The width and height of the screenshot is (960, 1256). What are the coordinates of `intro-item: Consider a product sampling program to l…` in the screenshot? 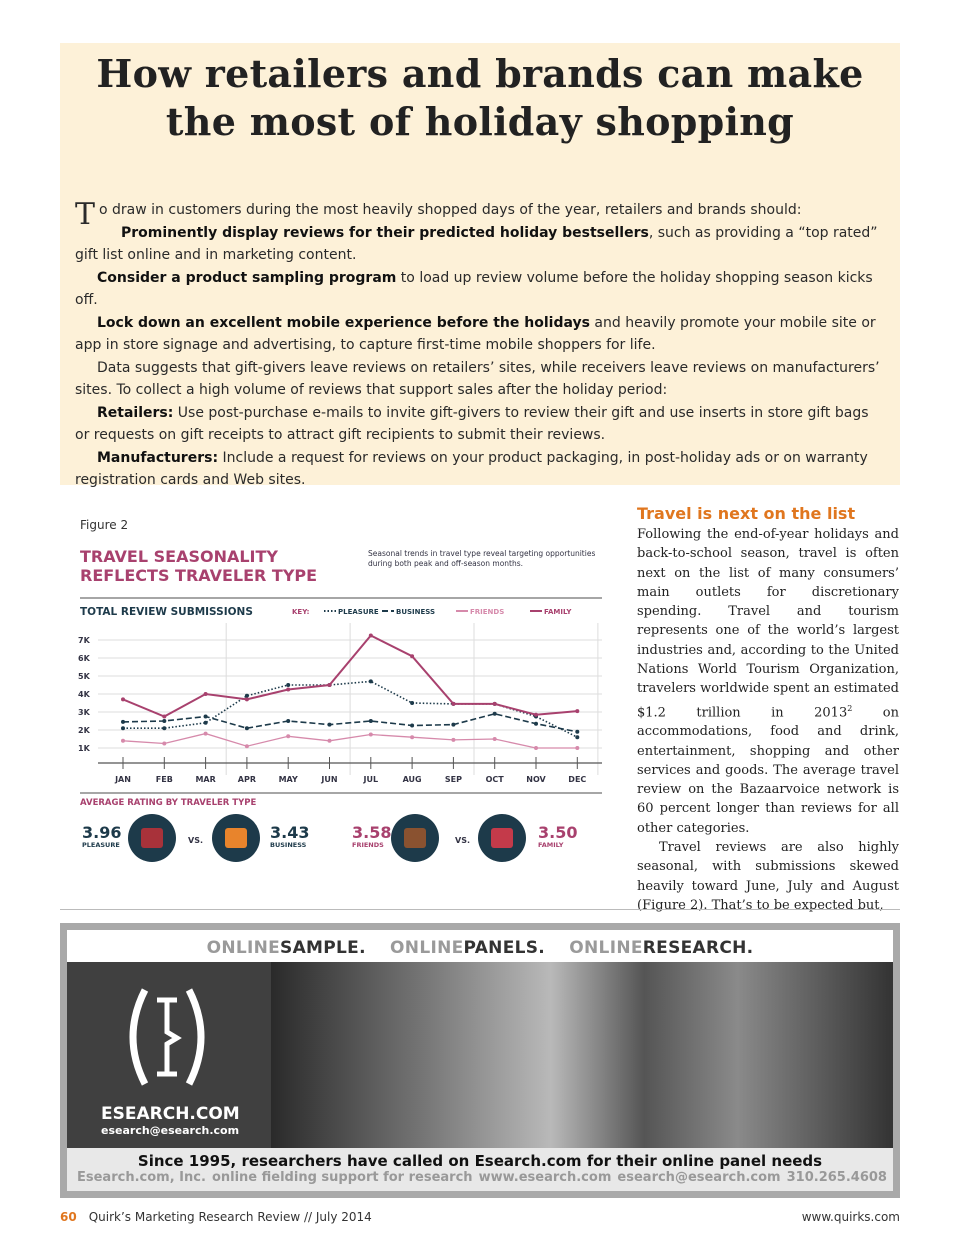 It's located at (474, 289).